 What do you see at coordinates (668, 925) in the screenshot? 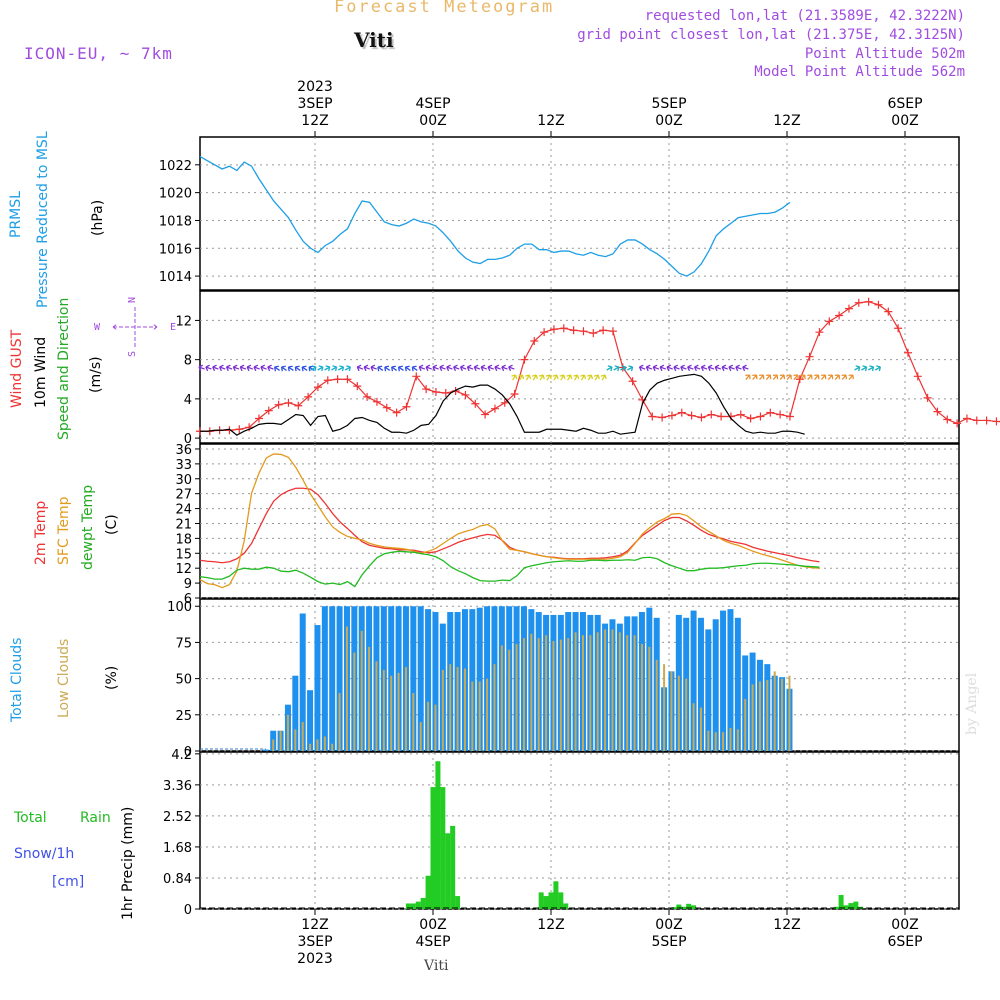
I see `time-label-bottom: 00Z` at bounding box center [668, 925].